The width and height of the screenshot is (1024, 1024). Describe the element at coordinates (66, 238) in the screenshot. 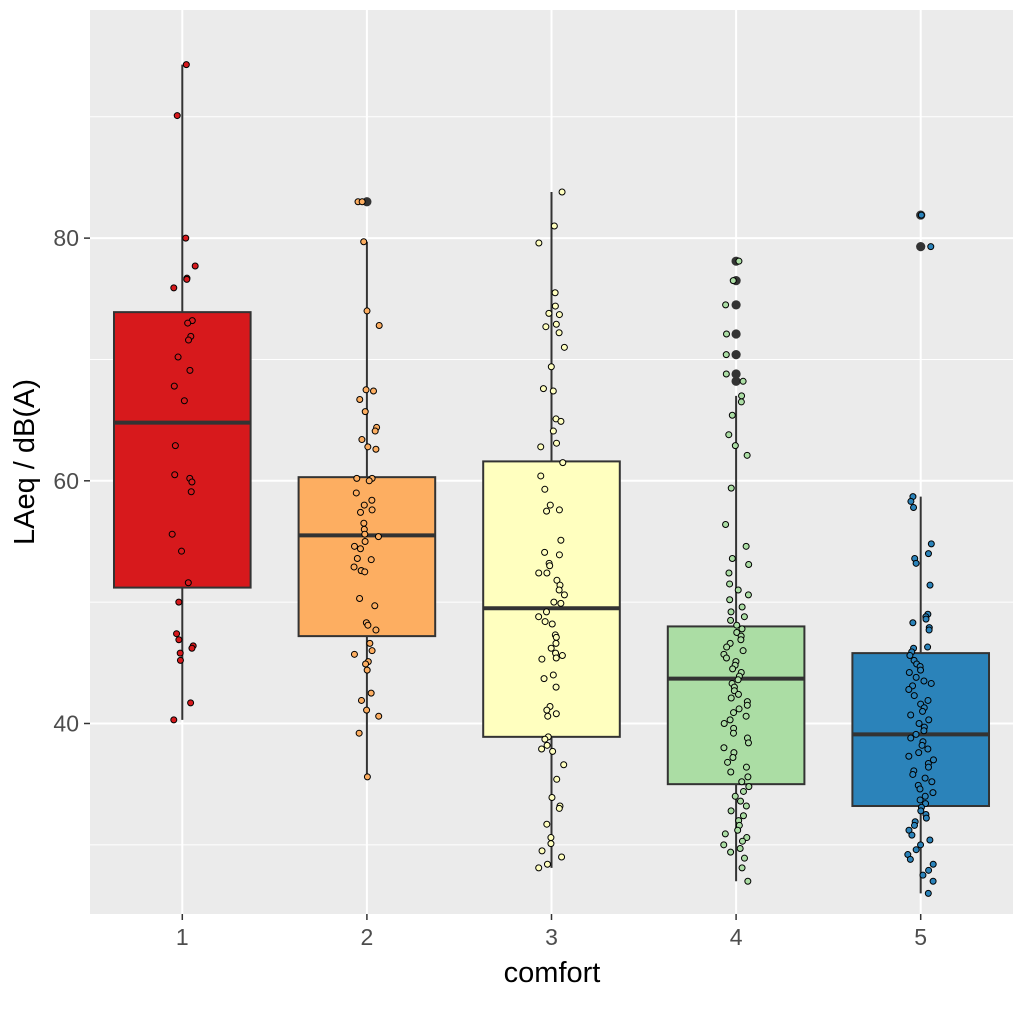

I see `y-tick-label: 80` at that location.